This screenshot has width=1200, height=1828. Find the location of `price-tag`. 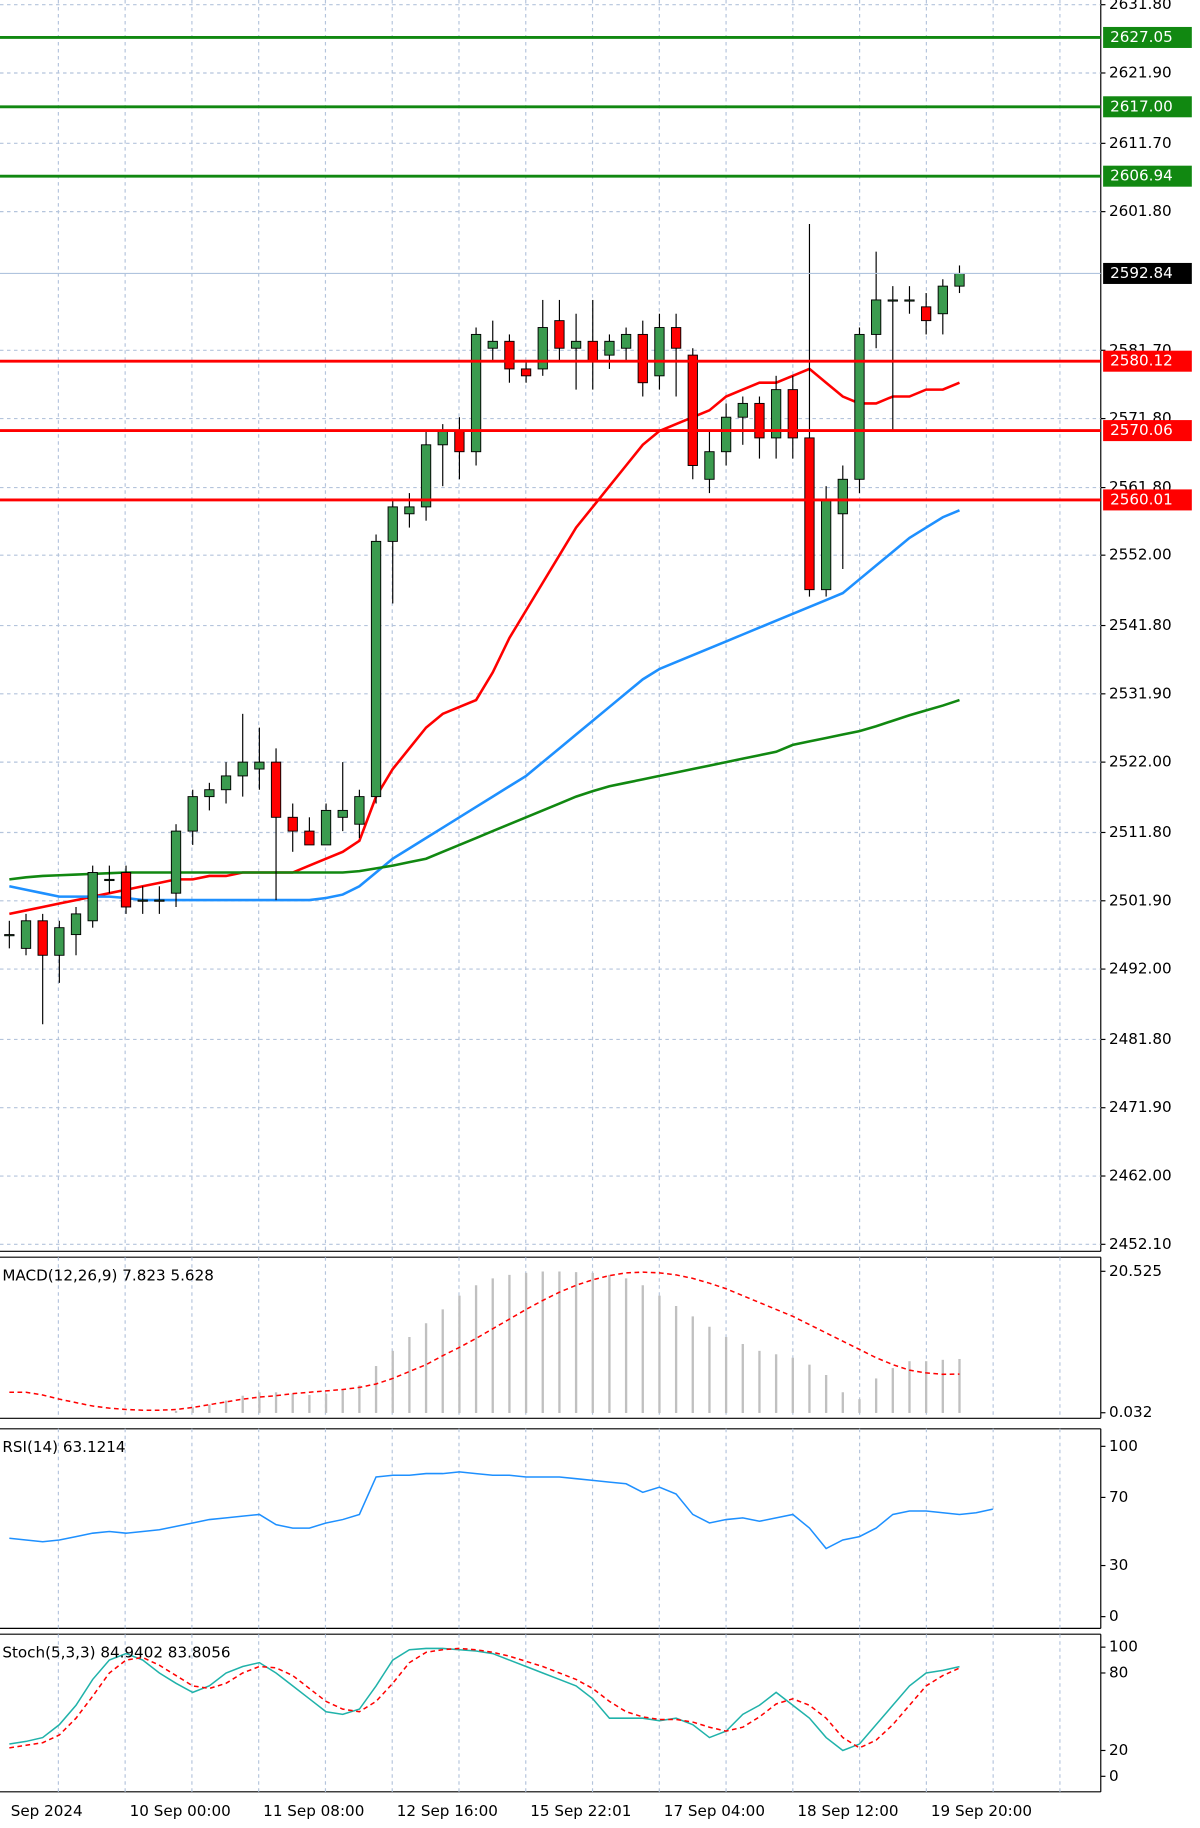

price-tag is located at coordinates (1147, 273).